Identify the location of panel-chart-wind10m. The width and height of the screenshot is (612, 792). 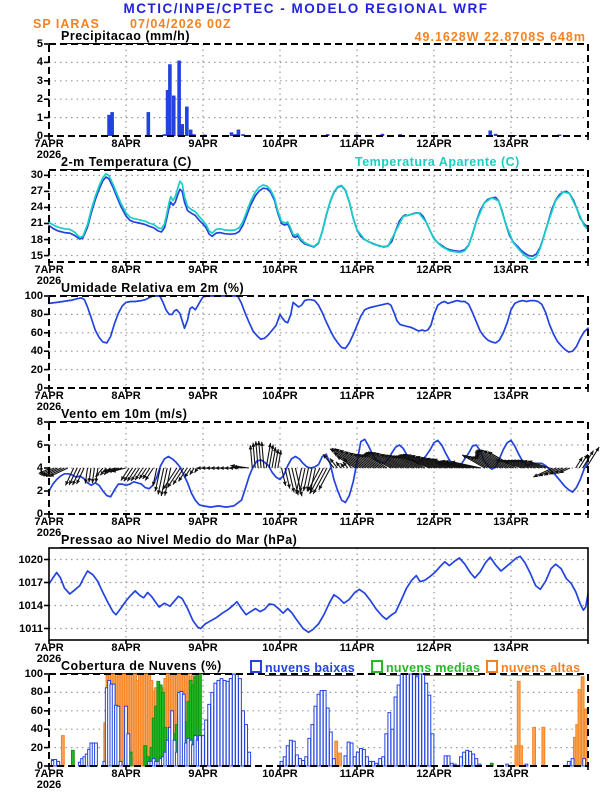
(319, 469).